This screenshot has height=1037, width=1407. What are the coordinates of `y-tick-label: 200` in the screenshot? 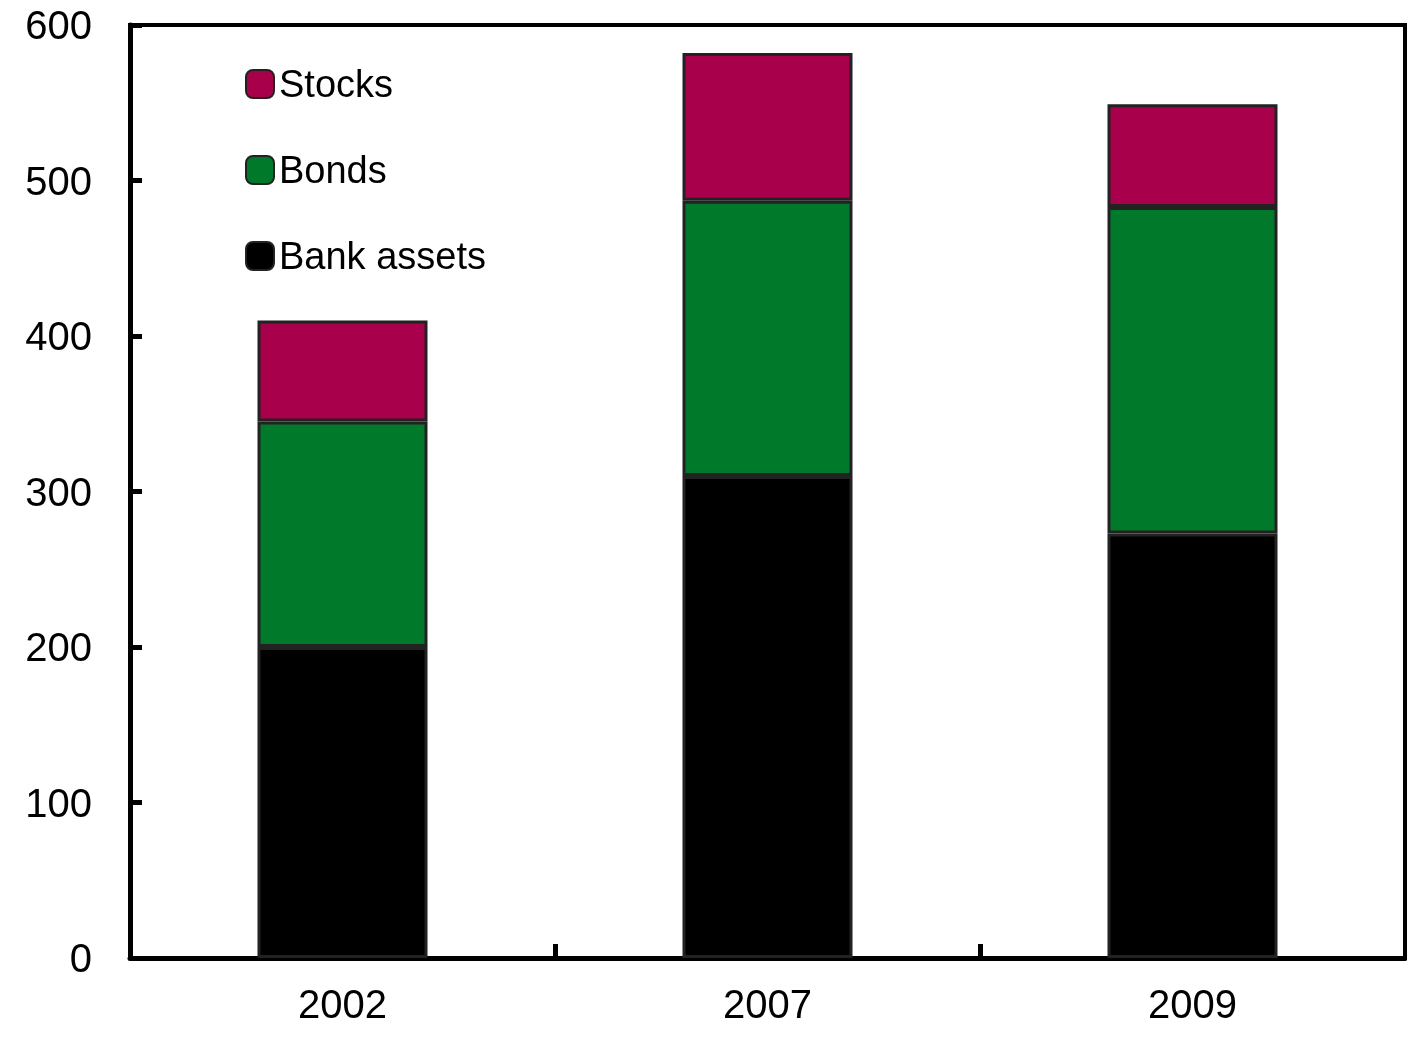 It's located at (58, 647).